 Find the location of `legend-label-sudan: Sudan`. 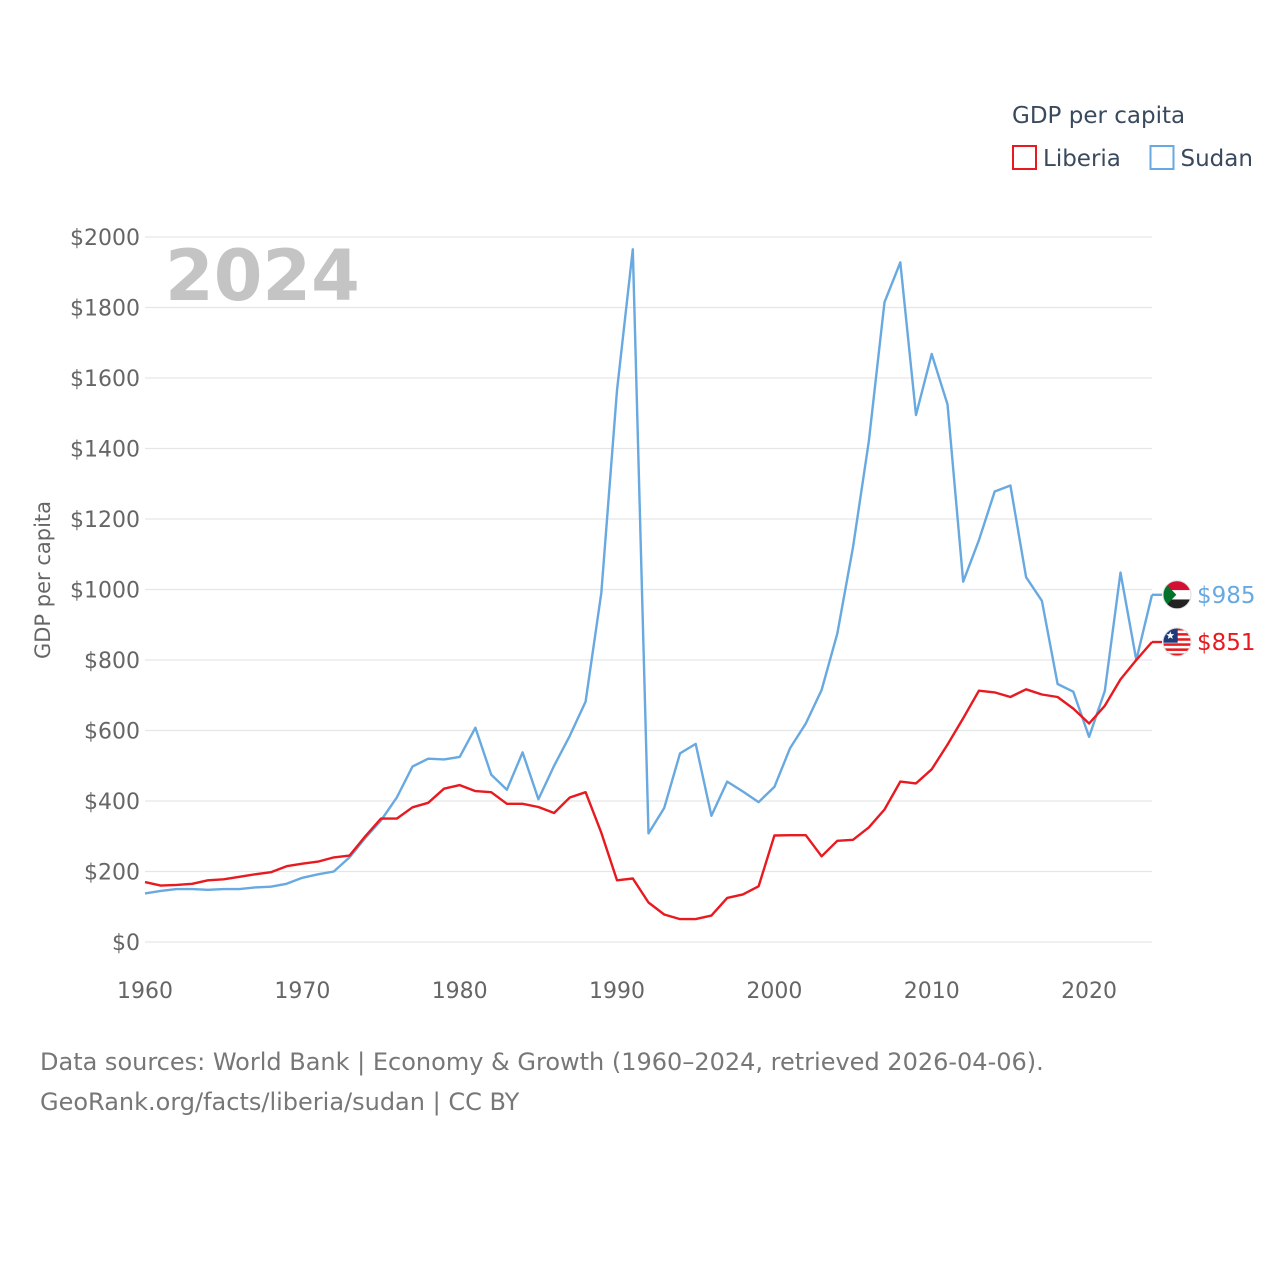

legend-label-sudan: Sudan is located at coordinates (1217, 159).